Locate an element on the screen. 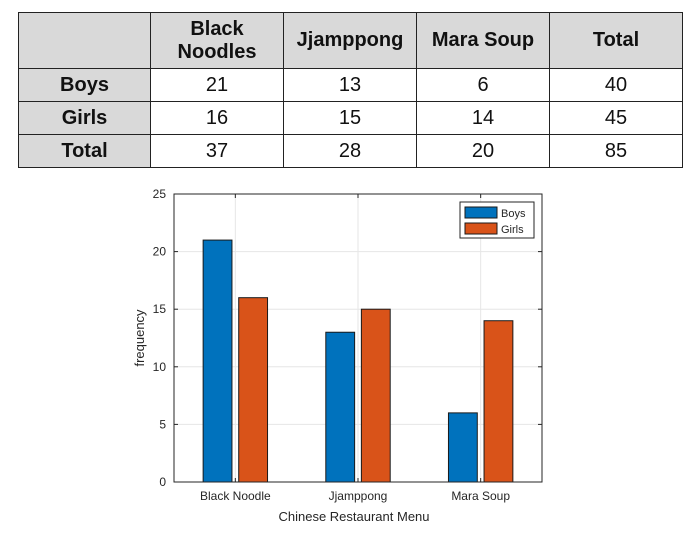 Image resolution: width=692 pixels, height=544 pixels. x-axis-label: Chinese Restaurant Menu is located at coordinates (353, 516).